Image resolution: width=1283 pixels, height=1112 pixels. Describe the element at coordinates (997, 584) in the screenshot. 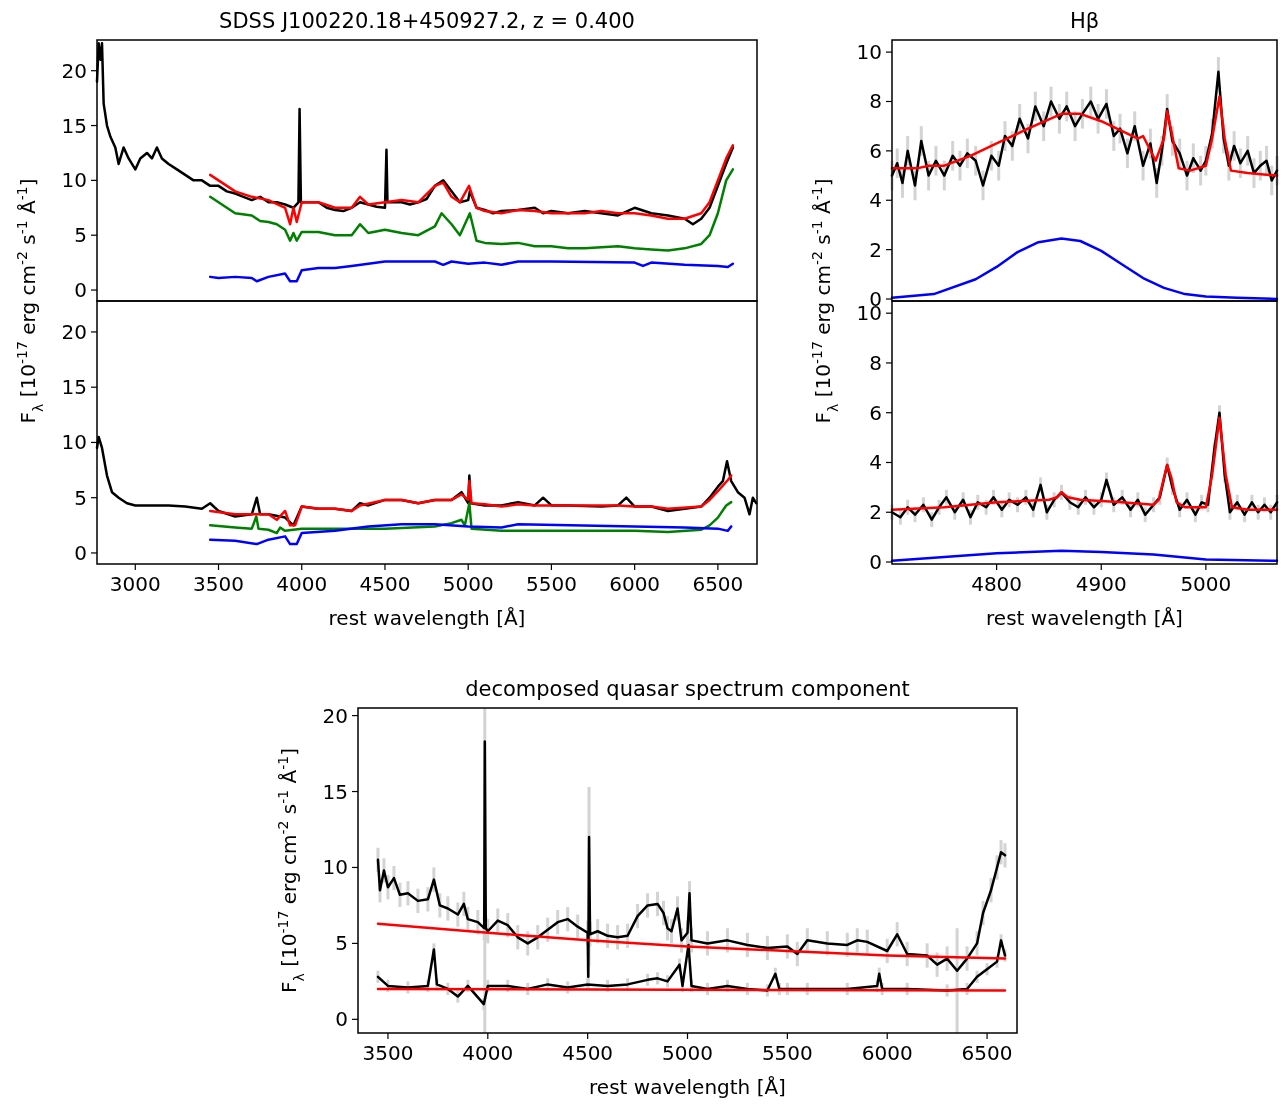

I see `x-tick-label: 4800` at that location.